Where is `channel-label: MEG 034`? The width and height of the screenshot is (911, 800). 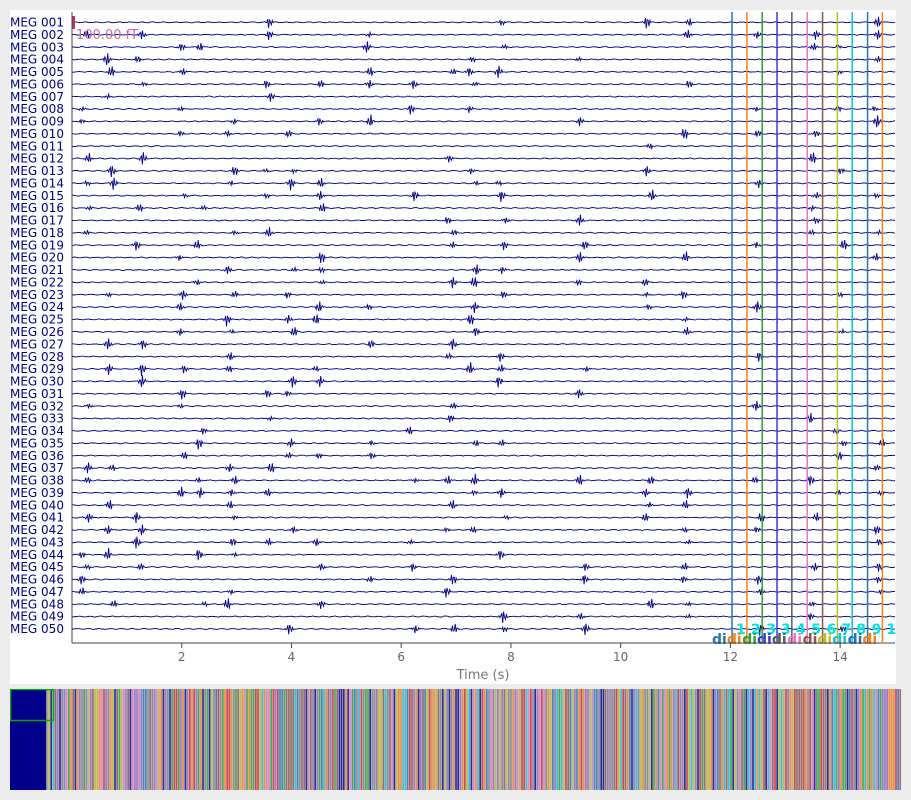
channel-label: MEG 034 is located at coordinates (37, 431).